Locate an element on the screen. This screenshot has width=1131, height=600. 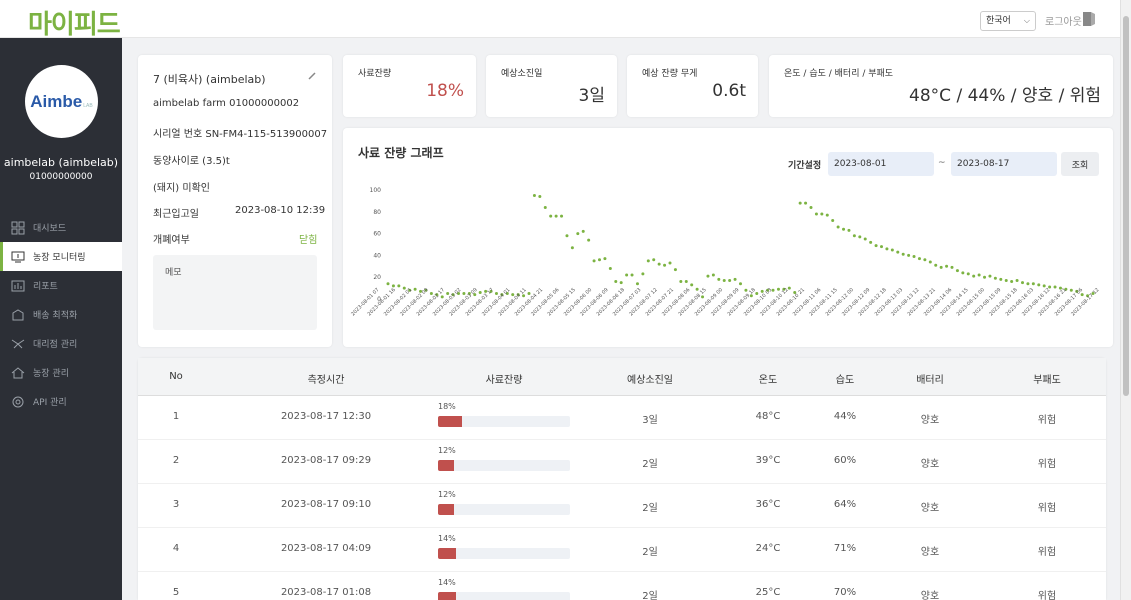
row-battery: 양호 is located at coordinates (930, 464).